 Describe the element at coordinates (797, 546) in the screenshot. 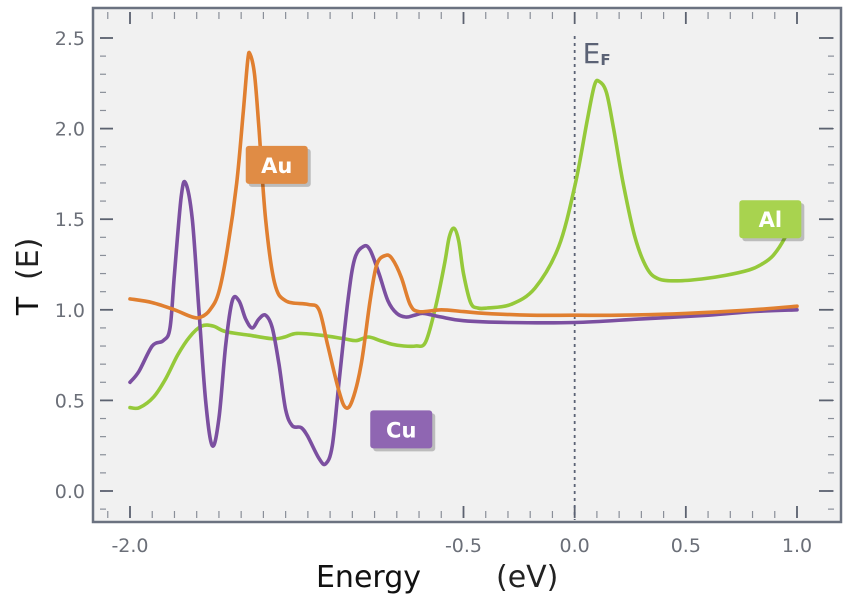

I see `x-tick-label: 1.0` at that location.